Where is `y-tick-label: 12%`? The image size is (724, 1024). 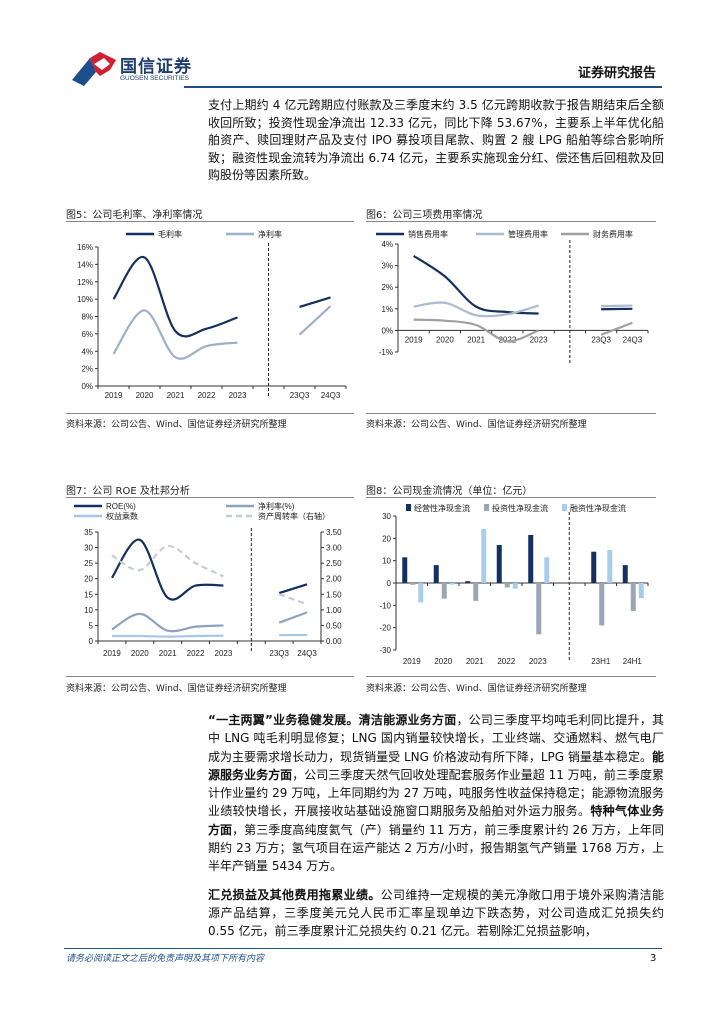
y-tick-label: 12% is located at coordinates (85, 282).